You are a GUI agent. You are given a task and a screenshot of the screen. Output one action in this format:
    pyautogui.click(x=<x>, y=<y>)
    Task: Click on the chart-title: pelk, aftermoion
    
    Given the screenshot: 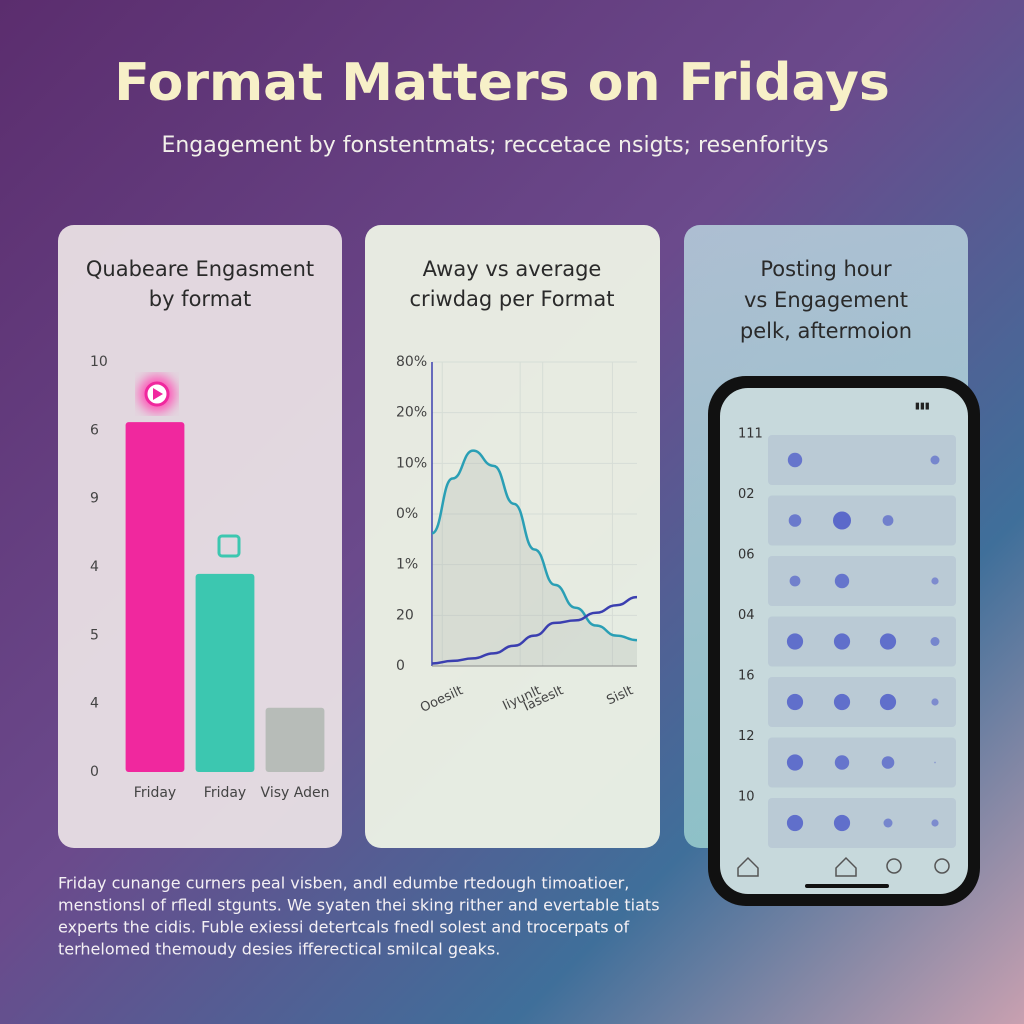 What is the action you would take?
    pyautogui.click(x=826, y=331)
    